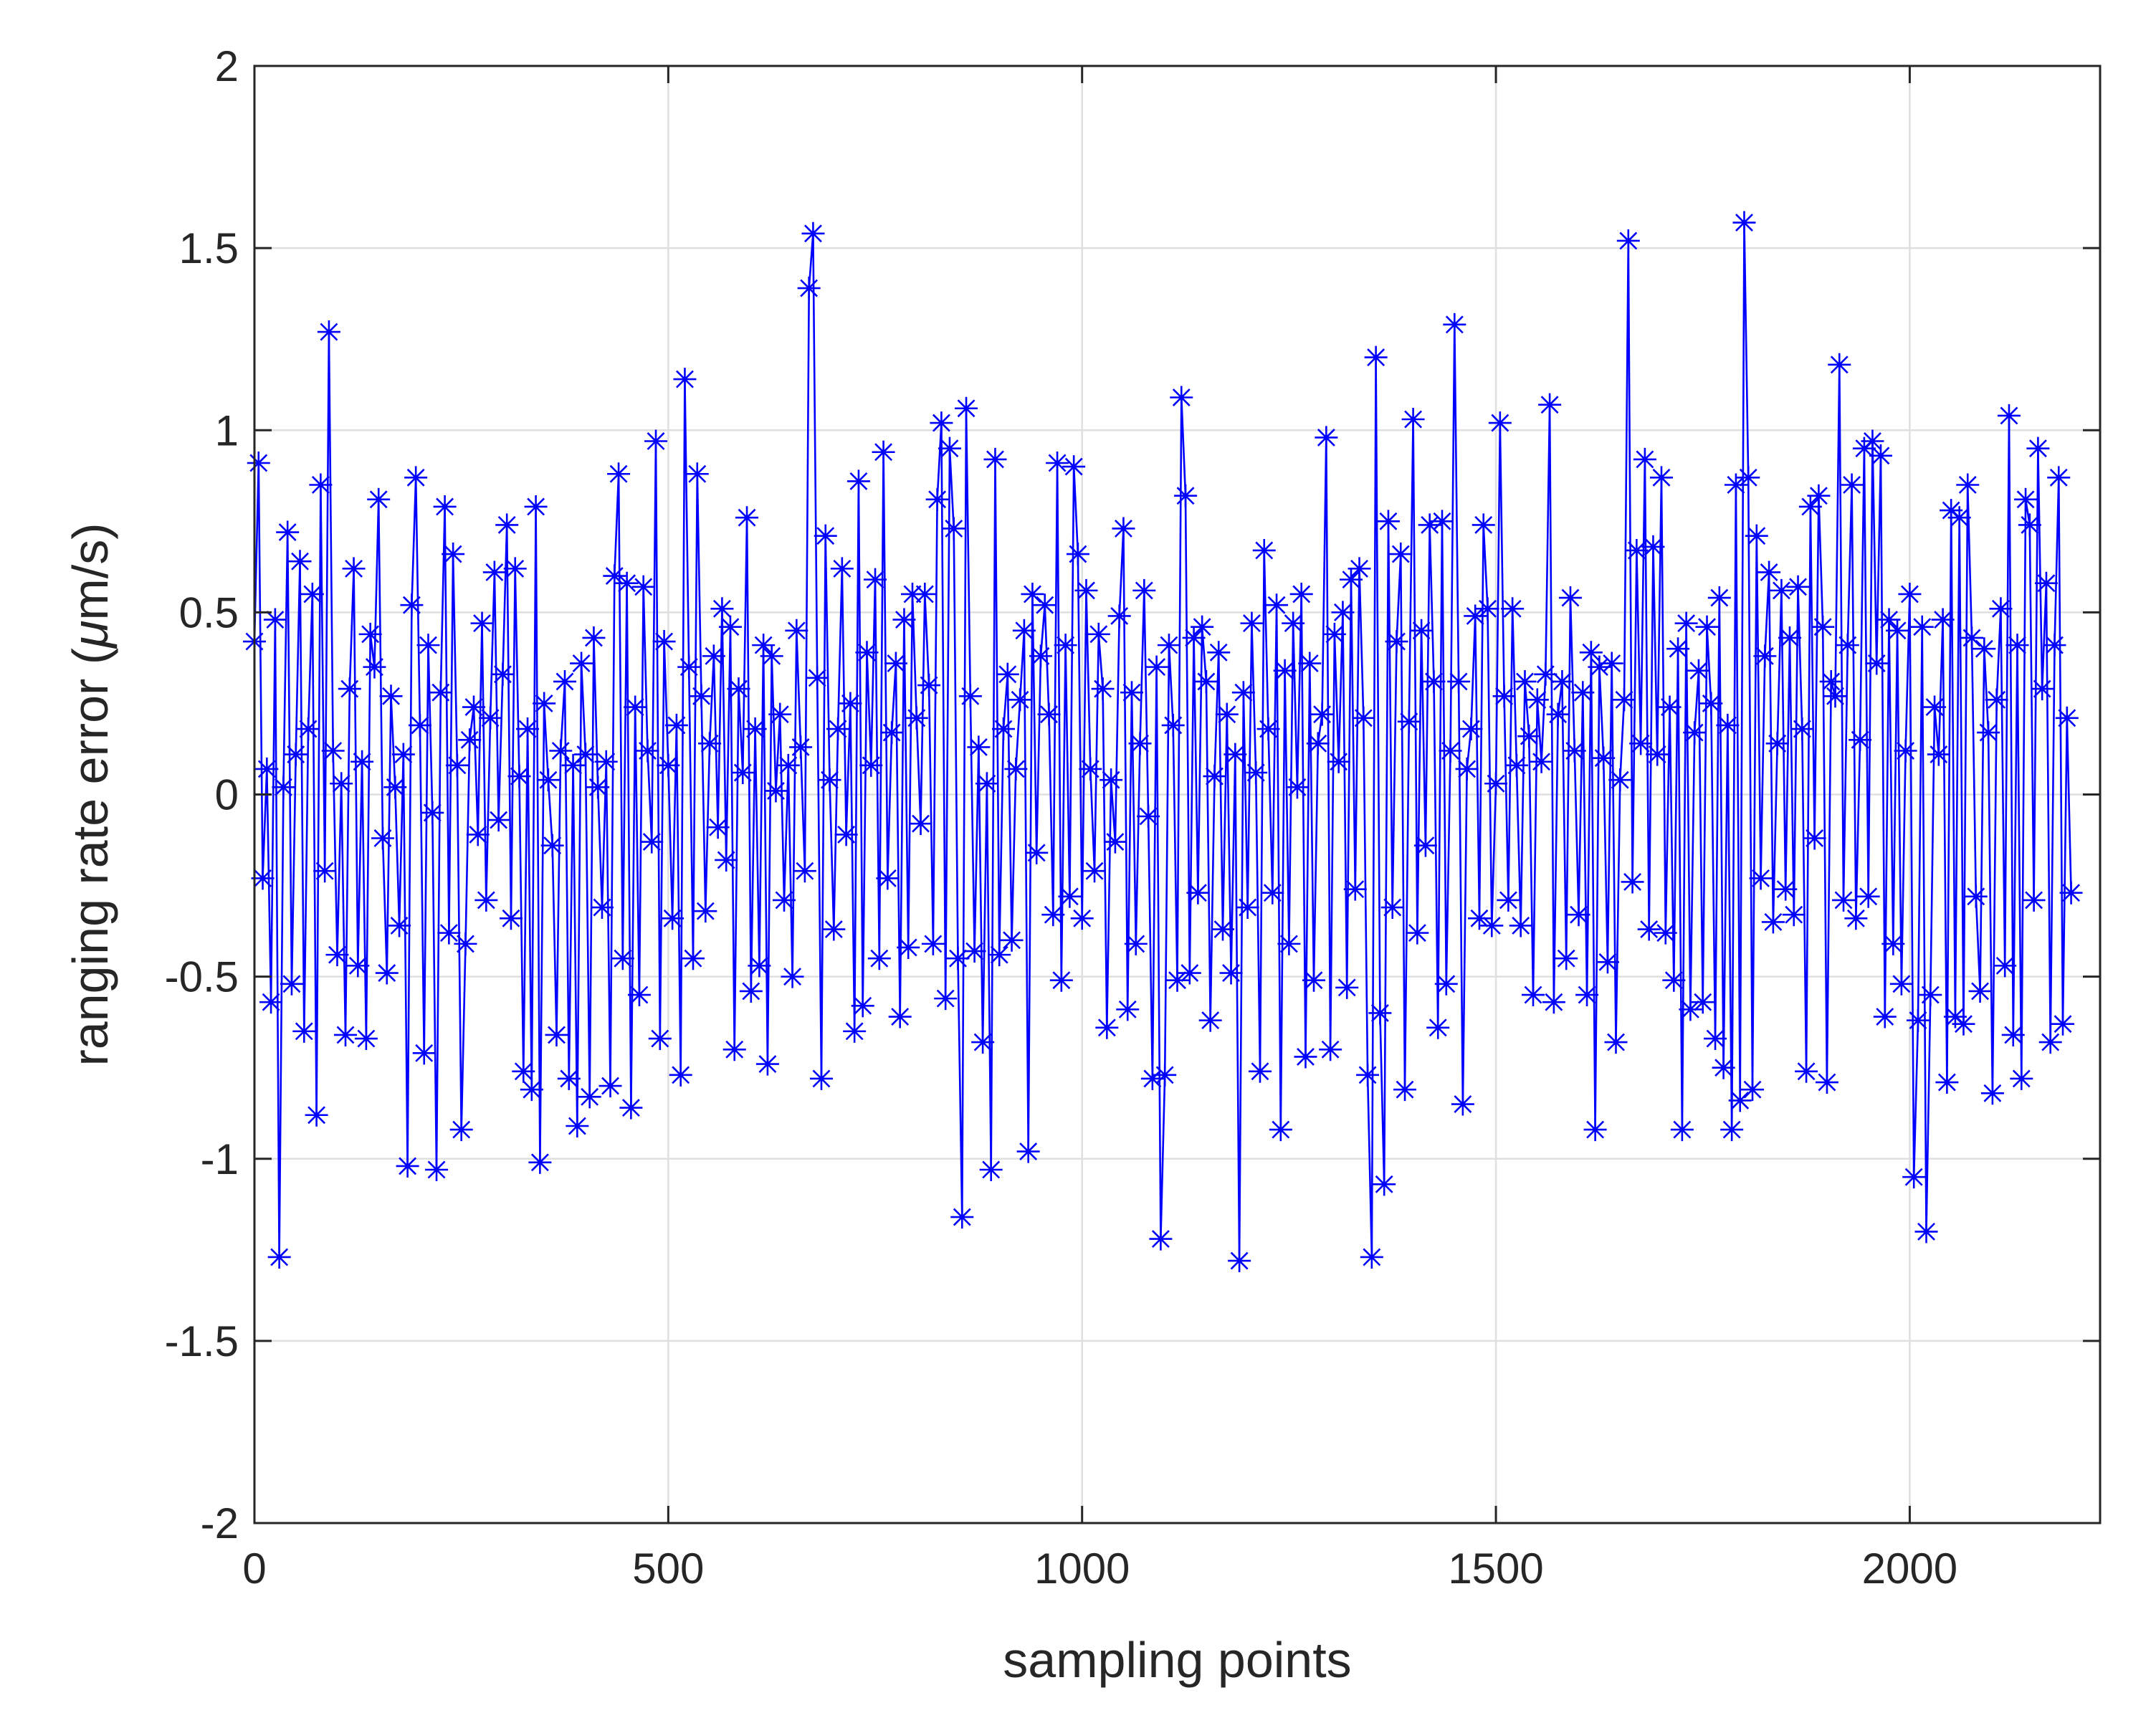 This screenshot has width=2156, height=1718. What do you see at coordinates (90, 794) in the screenshot?
I see `y-axis-title: ranging rate error (μm/s)` at bounding box center [90, 794].